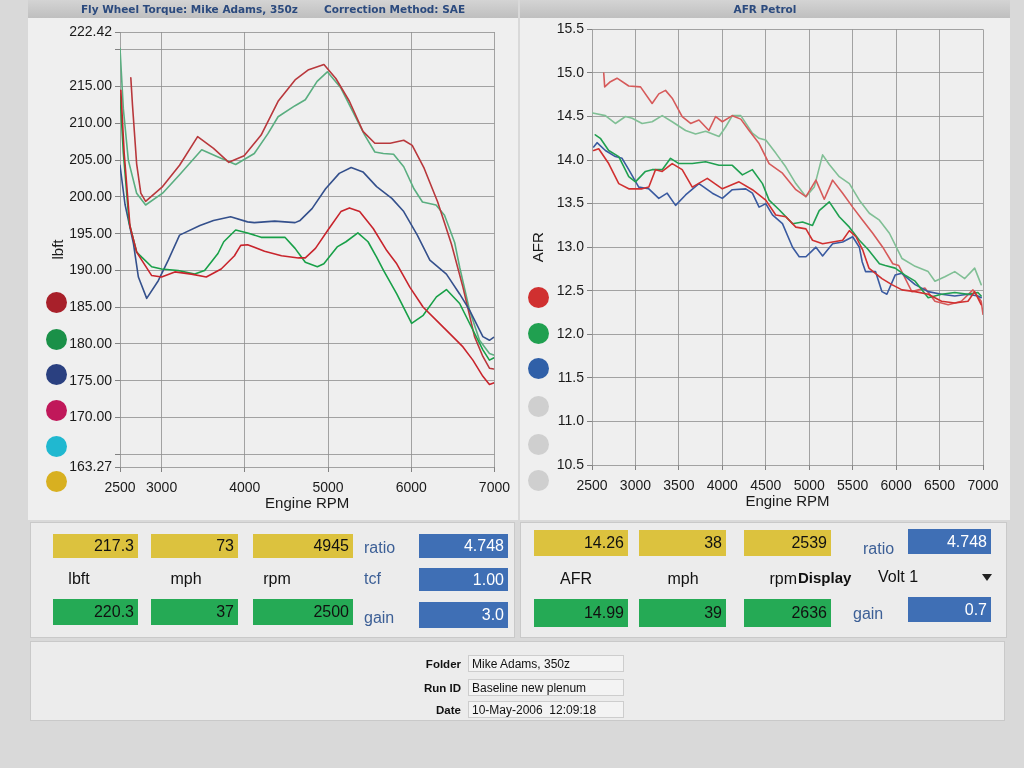 Image resolution: width=1024 pixels, height=768 pixels. Describe the element at coordinates (58, 249) in the screenshot. I see `y-axis-title: lbft` at that location.